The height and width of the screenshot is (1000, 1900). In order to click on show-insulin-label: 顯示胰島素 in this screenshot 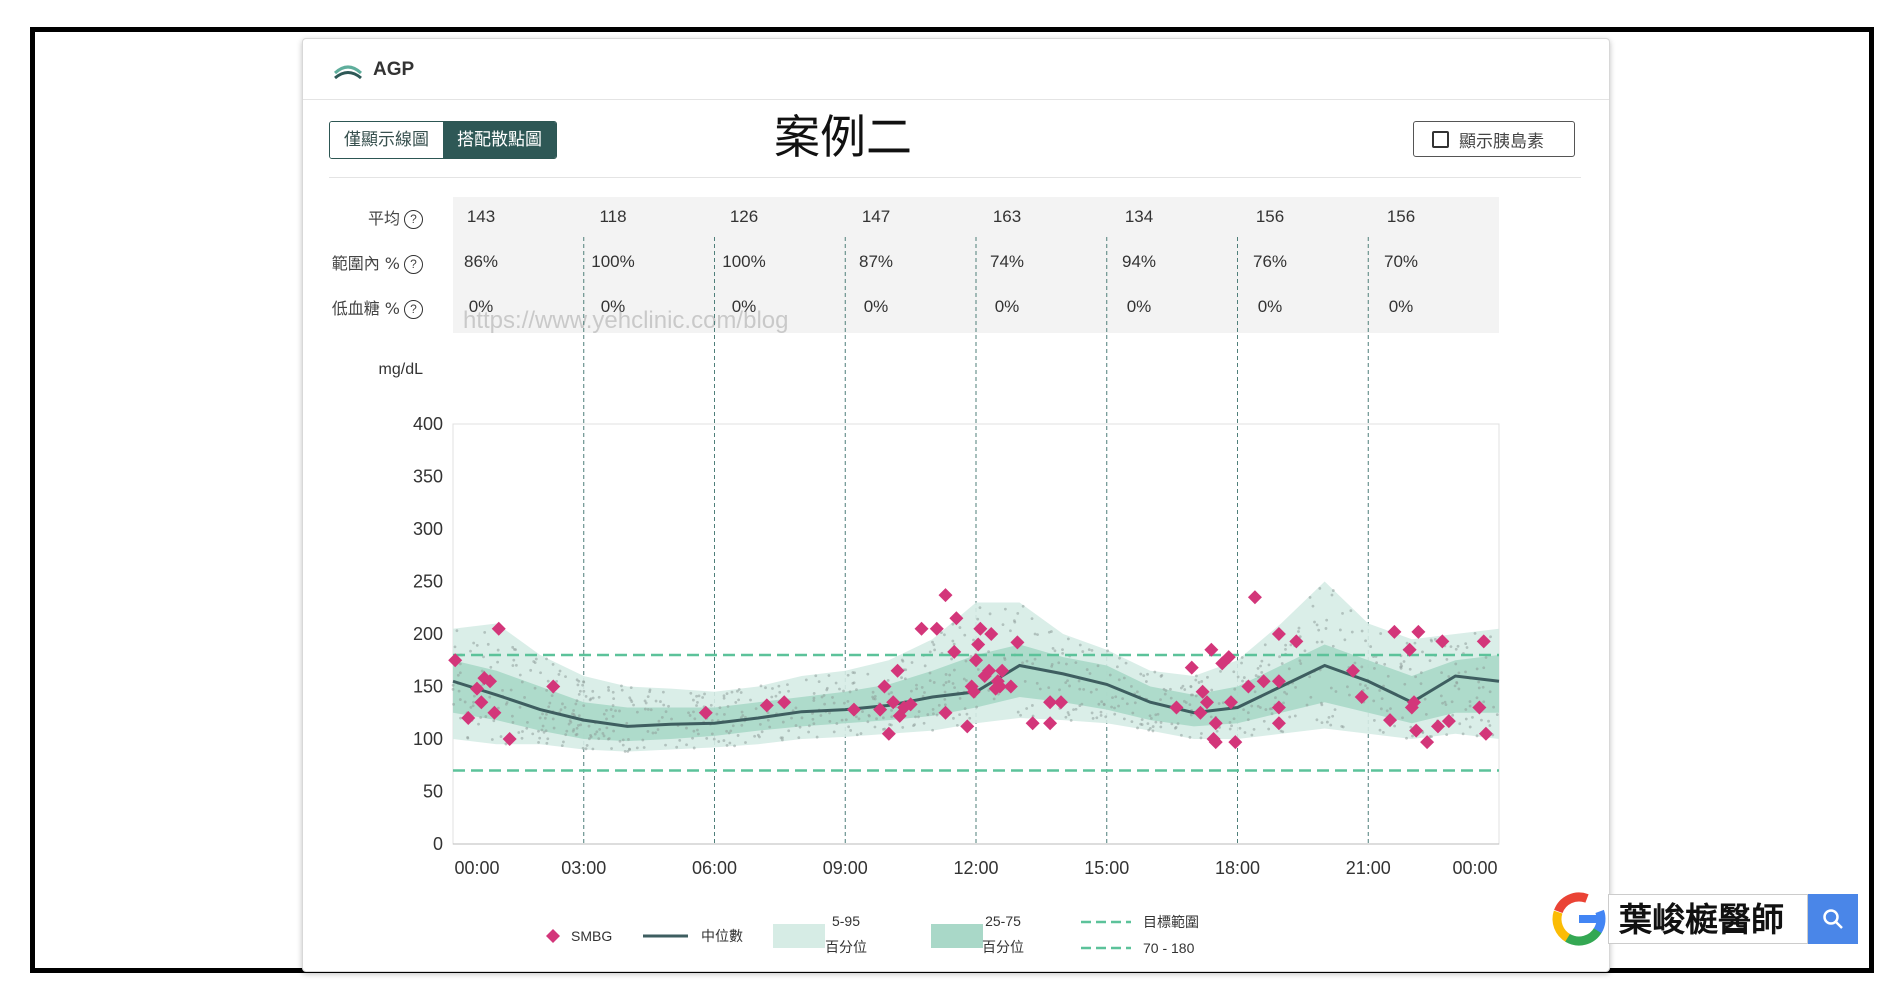, I will do `click(1501, 141)`.